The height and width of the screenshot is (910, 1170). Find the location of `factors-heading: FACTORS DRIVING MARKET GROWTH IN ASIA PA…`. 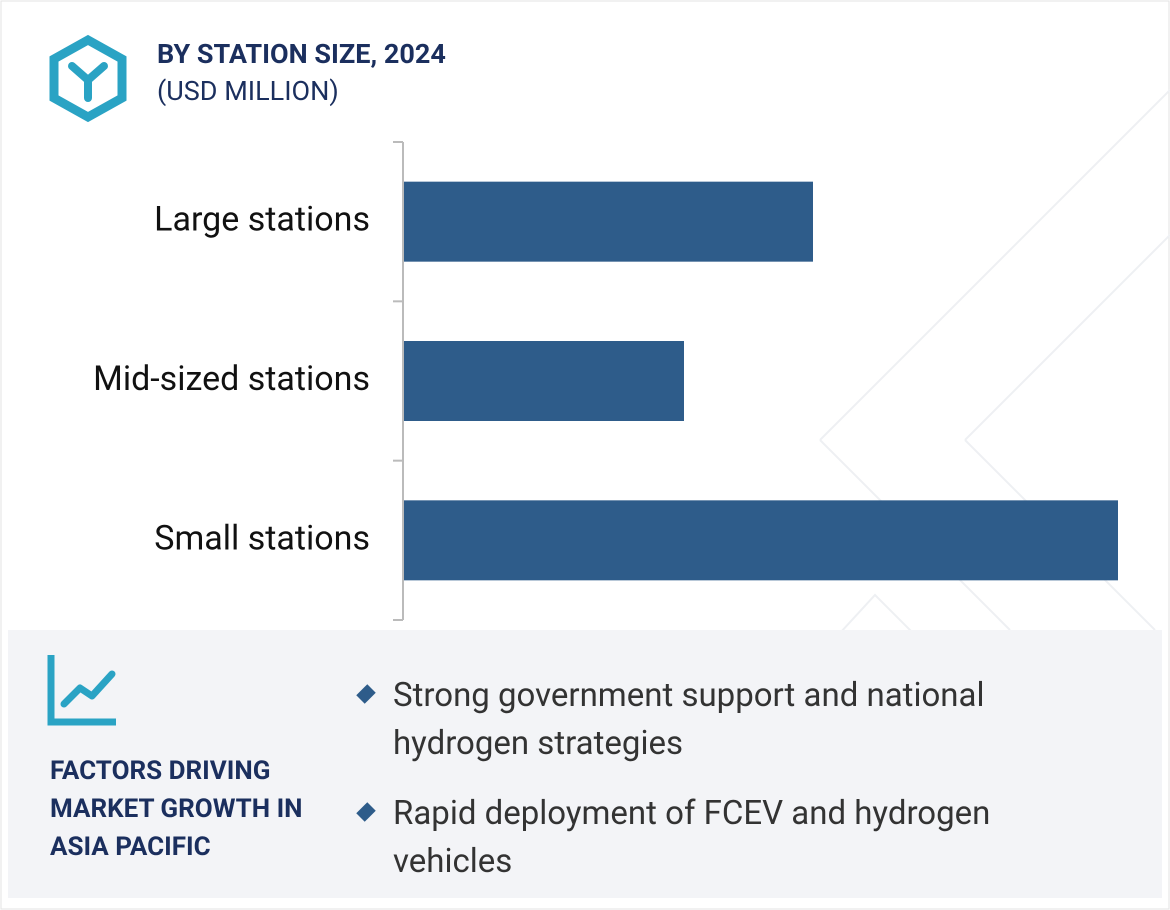

factors-heading: FACTORS DRIVING MARKET GROWTH IN ASIA PA… is located at coordinates (176, 809).